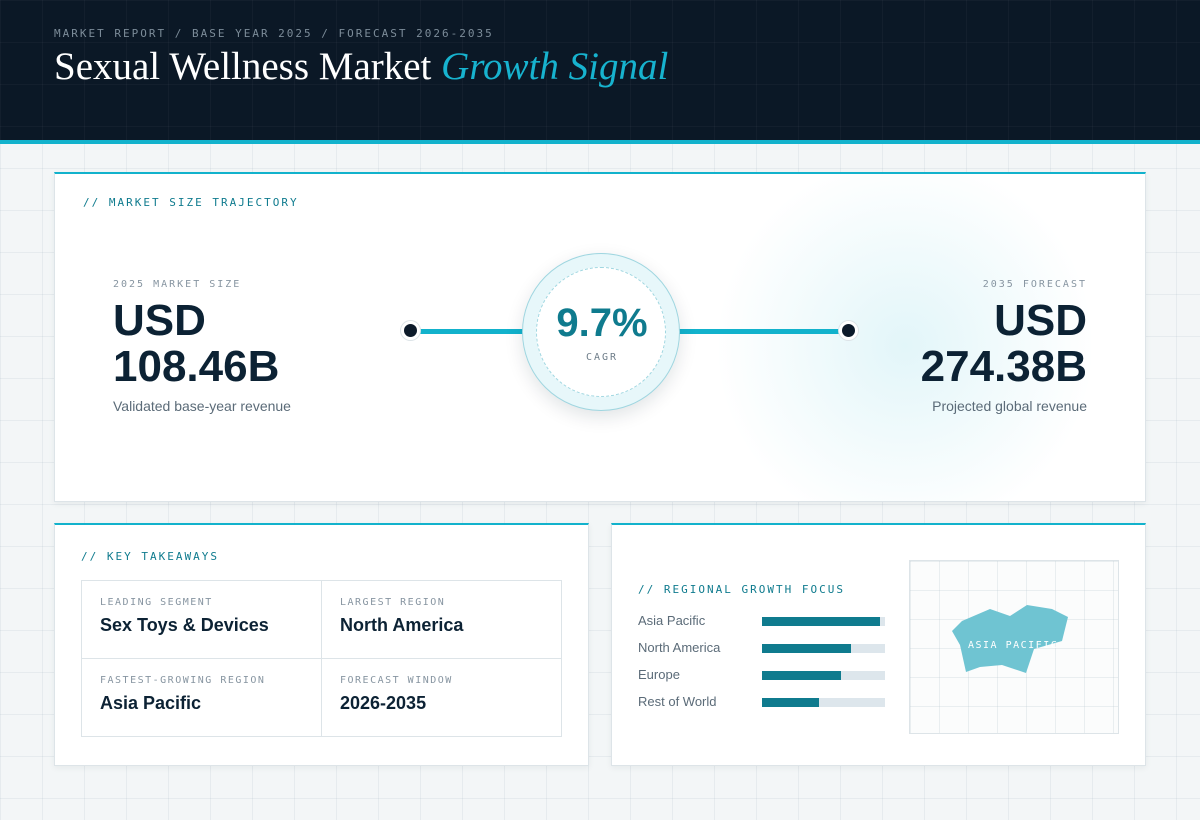 The width and height of the screenshot is (1200, 820). Describe the element at coordinates (1034, 284) in the screenshot. I see `forecast-label: 2035 FORECAST` at that location.